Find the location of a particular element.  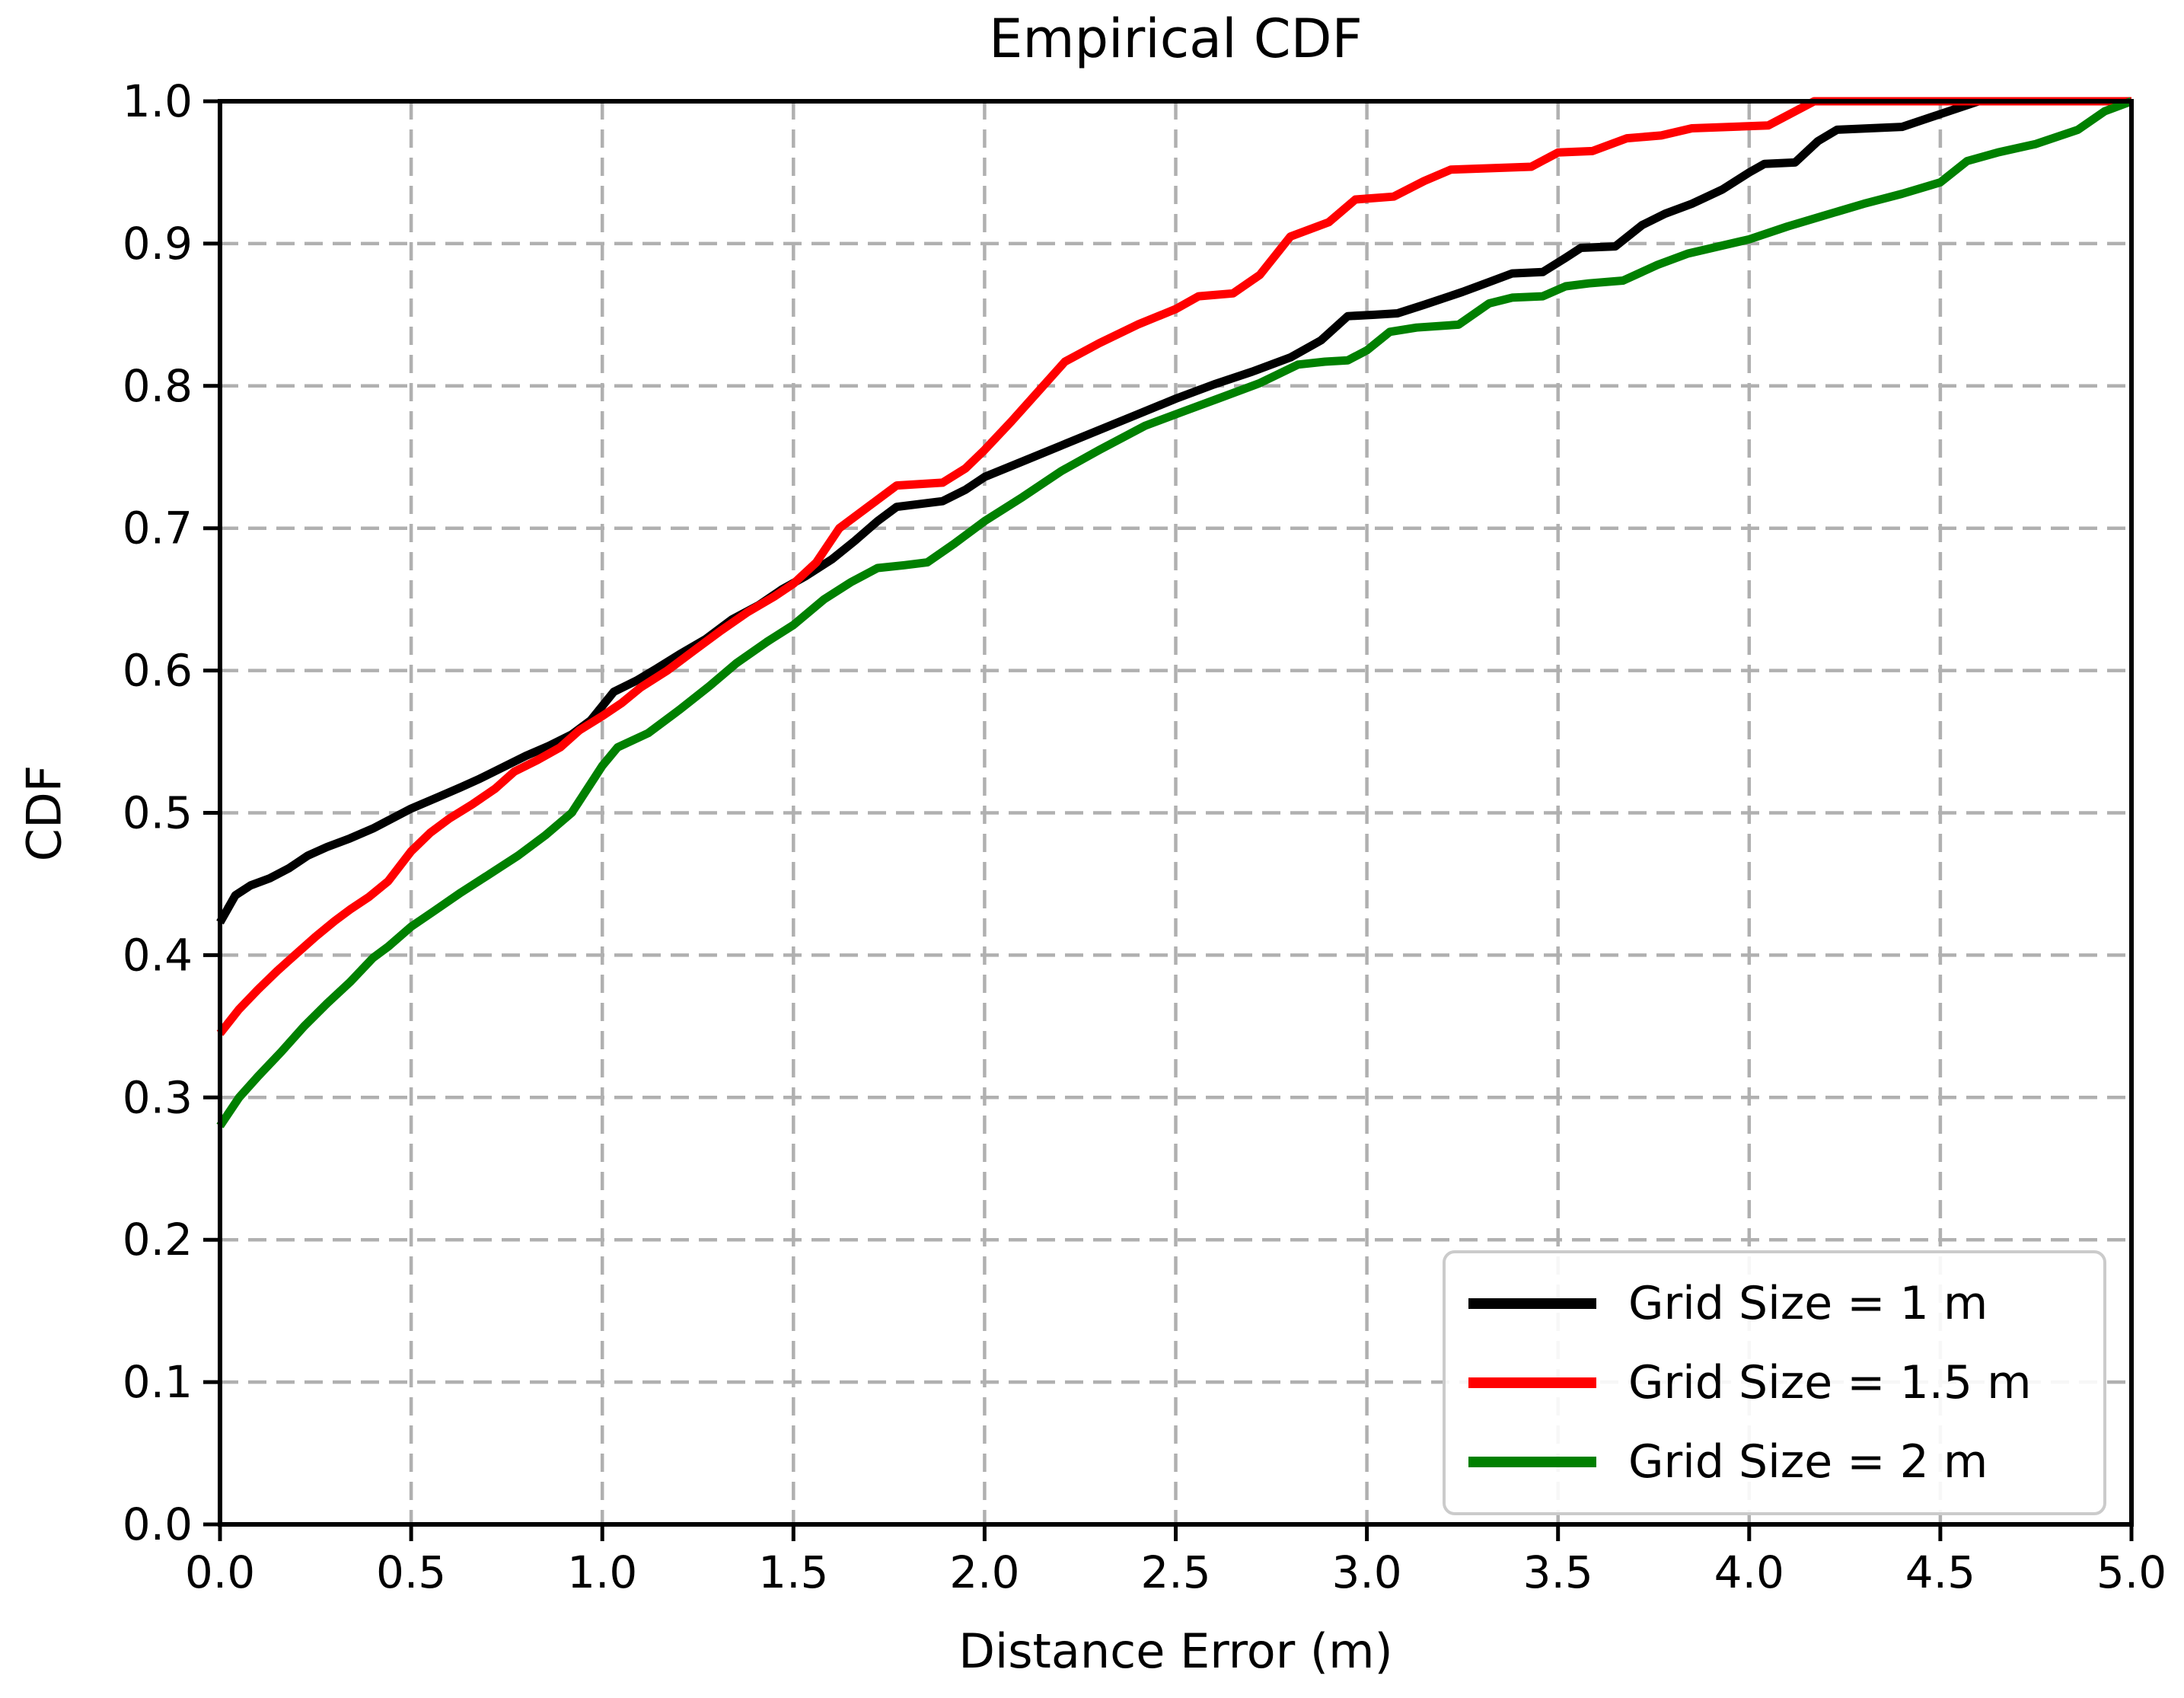

y-tick-label: 0.9 is located at coordinates (158, 244).